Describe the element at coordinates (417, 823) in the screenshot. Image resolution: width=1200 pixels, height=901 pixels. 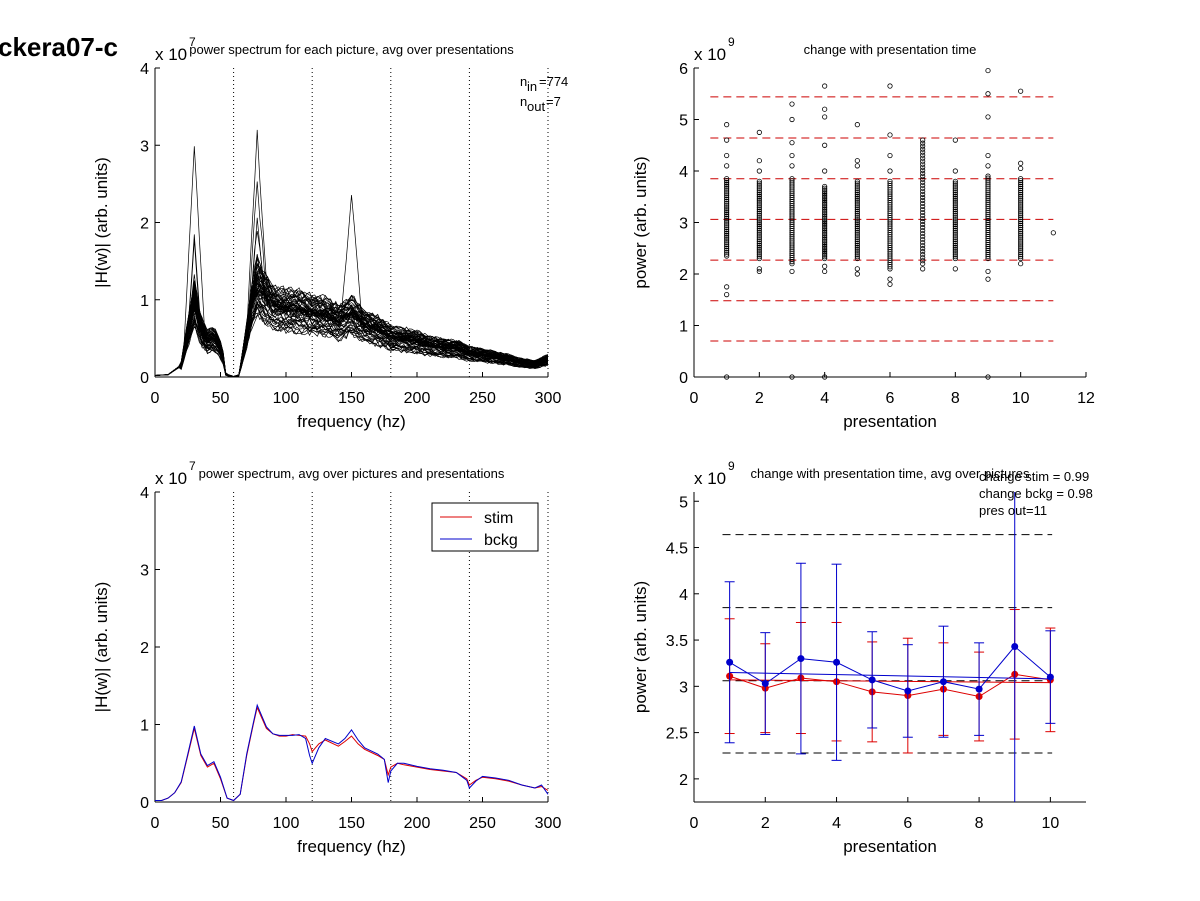
I see `x-tick-label: 200` at that location.